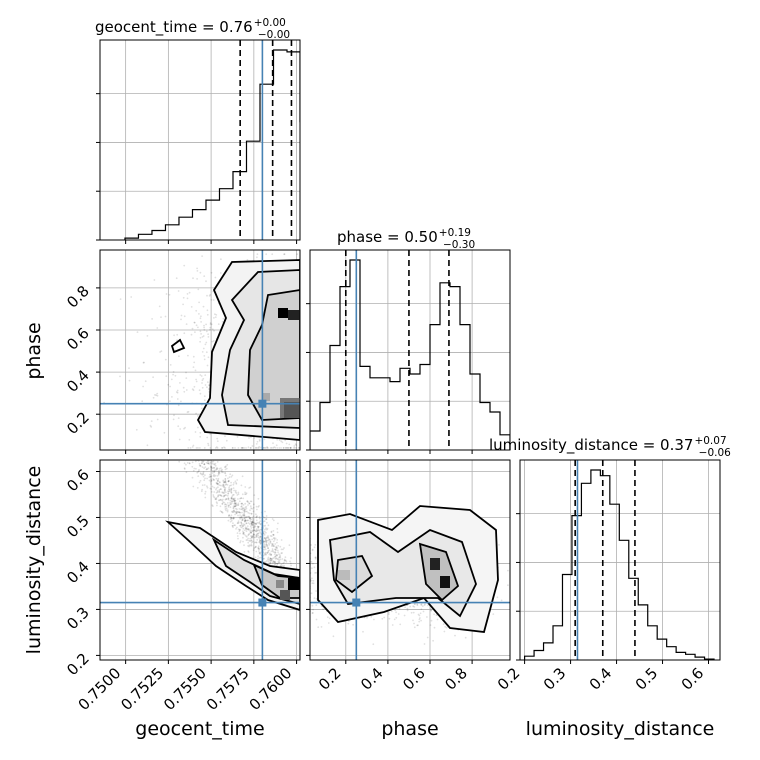 The height and width of the screenshot is (760, 760). What do you see at coordinates (34, 560) in the screenshot?
I see `ylabel-luminosity-distance: luminosity_distance` at bounding box center [34, 560].